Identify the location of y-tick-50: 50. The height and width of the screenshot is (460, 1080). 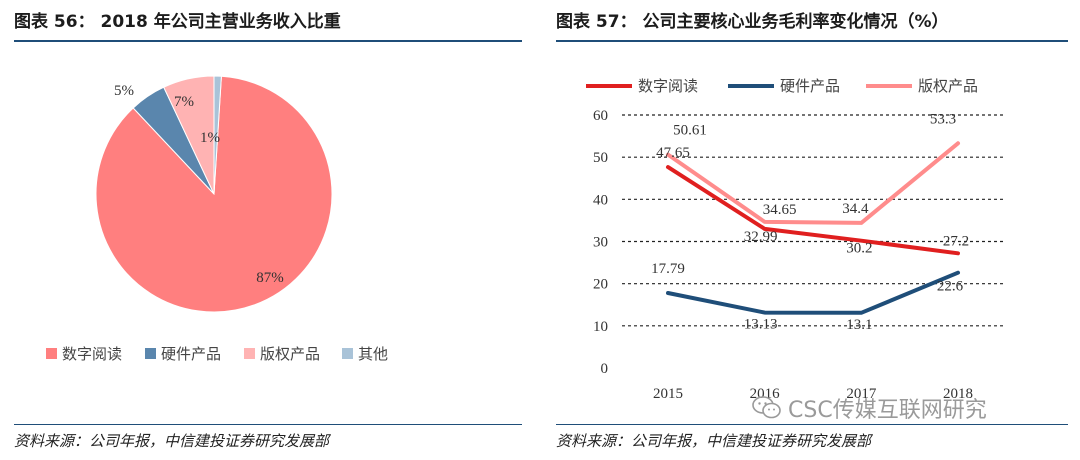
(600, 158).